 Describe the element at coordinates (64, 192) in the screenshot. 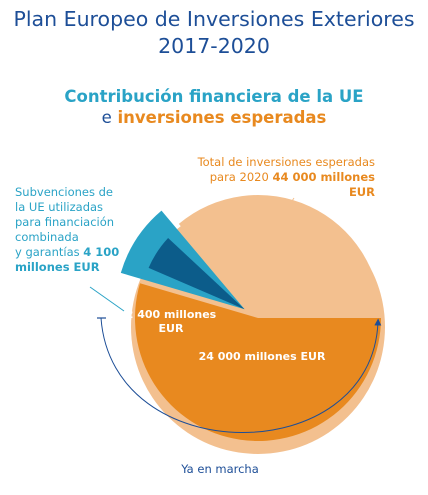

I see `label-blend-line-1: Subvenciones de` at that location.